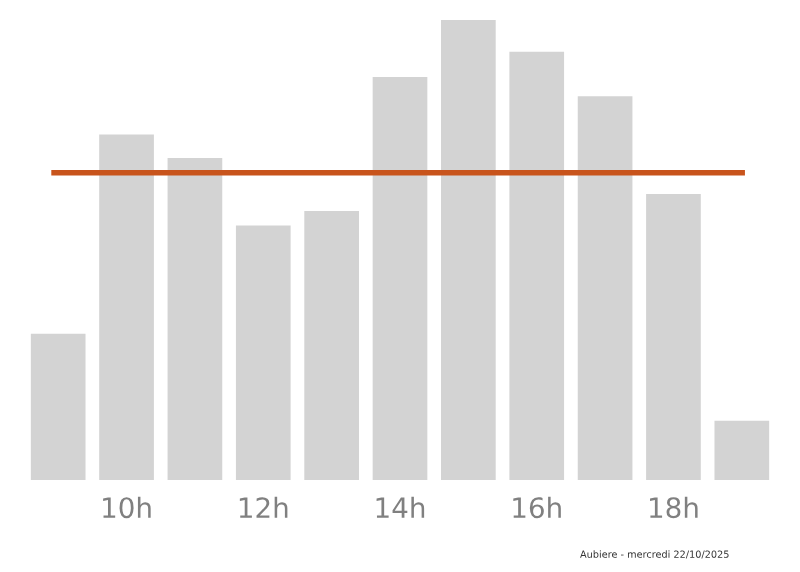  What do you see at coordinates (127, 507) in the screenshot?
I see `x-tick-label: 10h` at bounding box center [127, 507].